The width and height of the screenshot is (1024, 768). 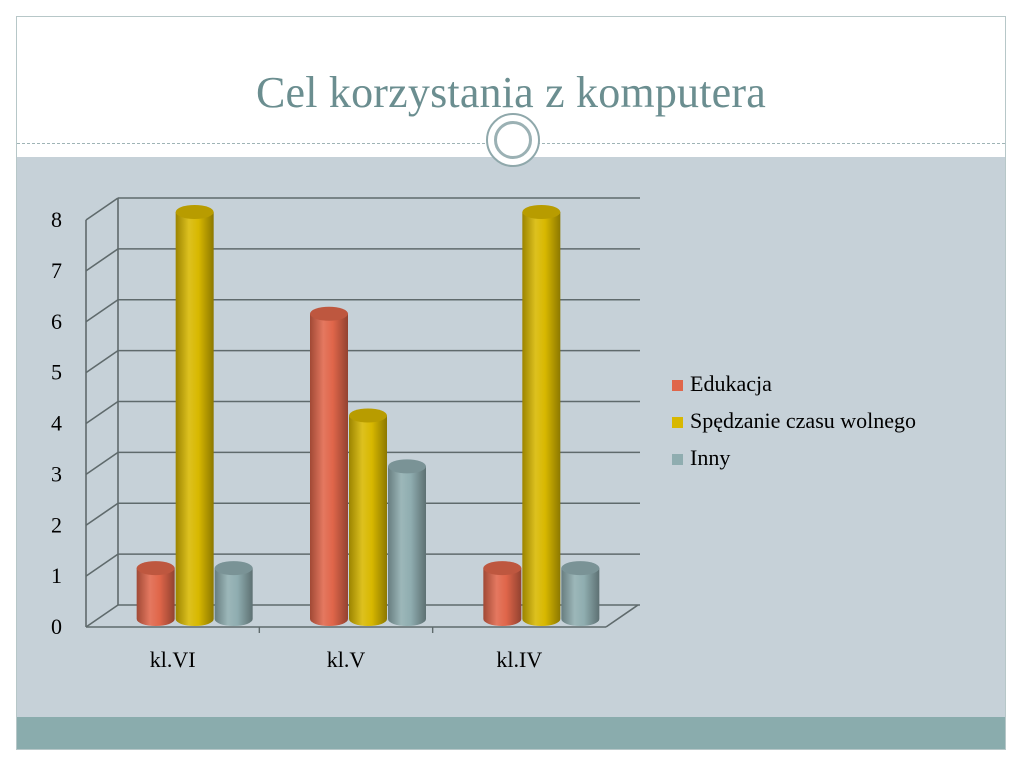 What do you see at coordinates (56, 575) in the screenshot?
I see `y-tick-label: 1` at bounding box center [56, 575].